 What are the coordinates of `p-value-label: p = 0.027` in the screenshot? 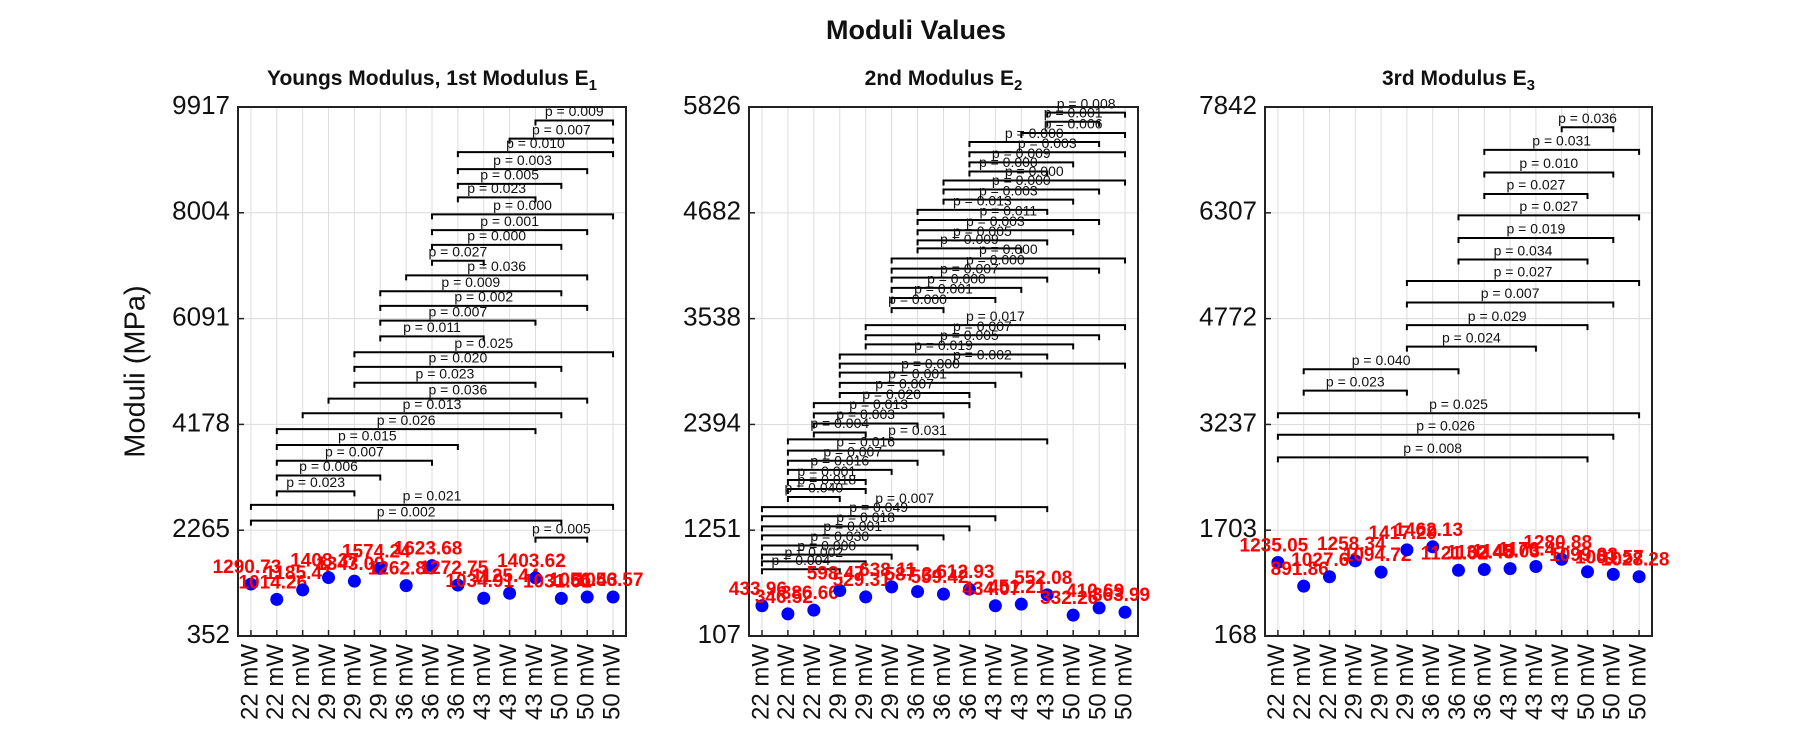 It's located at (1548, 206).